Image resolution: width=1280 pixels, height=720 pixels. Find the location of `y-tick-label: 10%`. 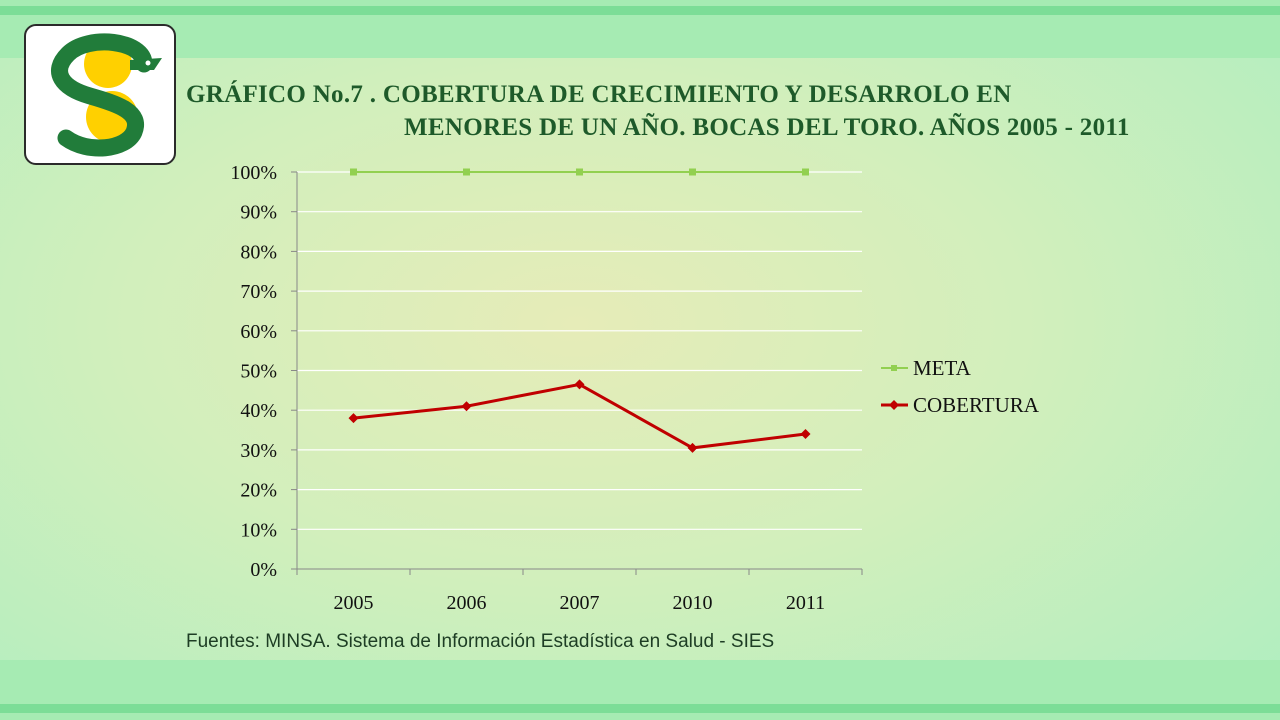

y-tick-label: 10% is located at coordinates (258, 530).